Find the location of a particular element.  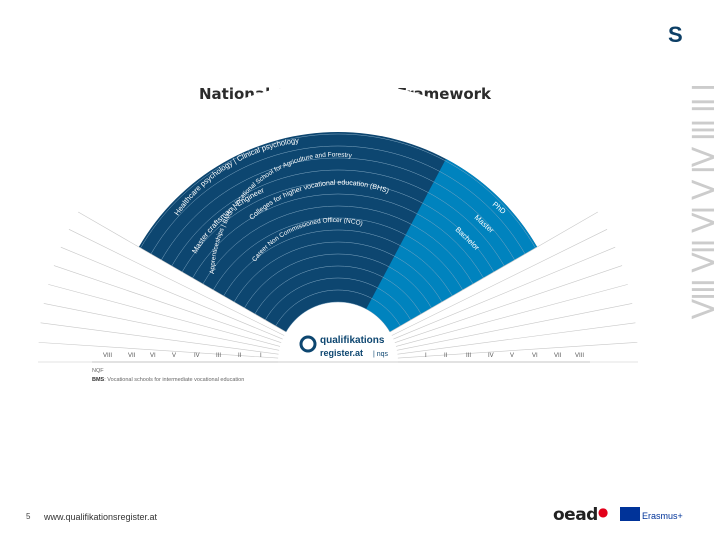

level-labels: VIII VII VI V IV III II I I II III IV V VI VII VIII is located at coordinates (343, 356).